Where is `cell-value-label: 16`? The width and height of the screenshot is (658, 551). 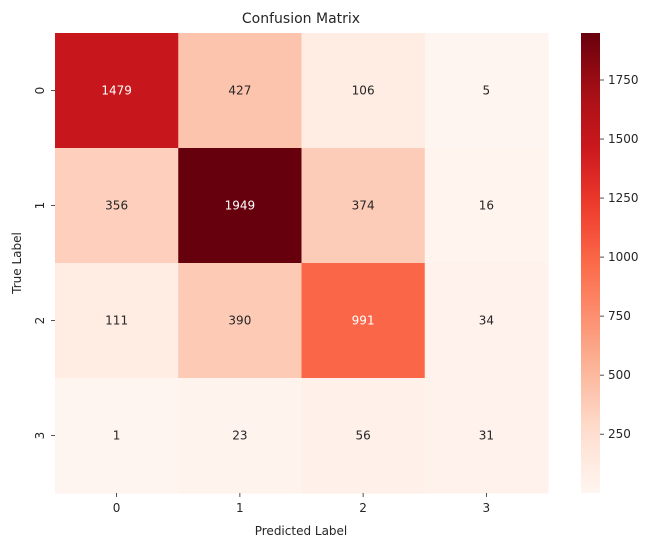 cell-value-label: 16 is located at coordinates (486, 206).